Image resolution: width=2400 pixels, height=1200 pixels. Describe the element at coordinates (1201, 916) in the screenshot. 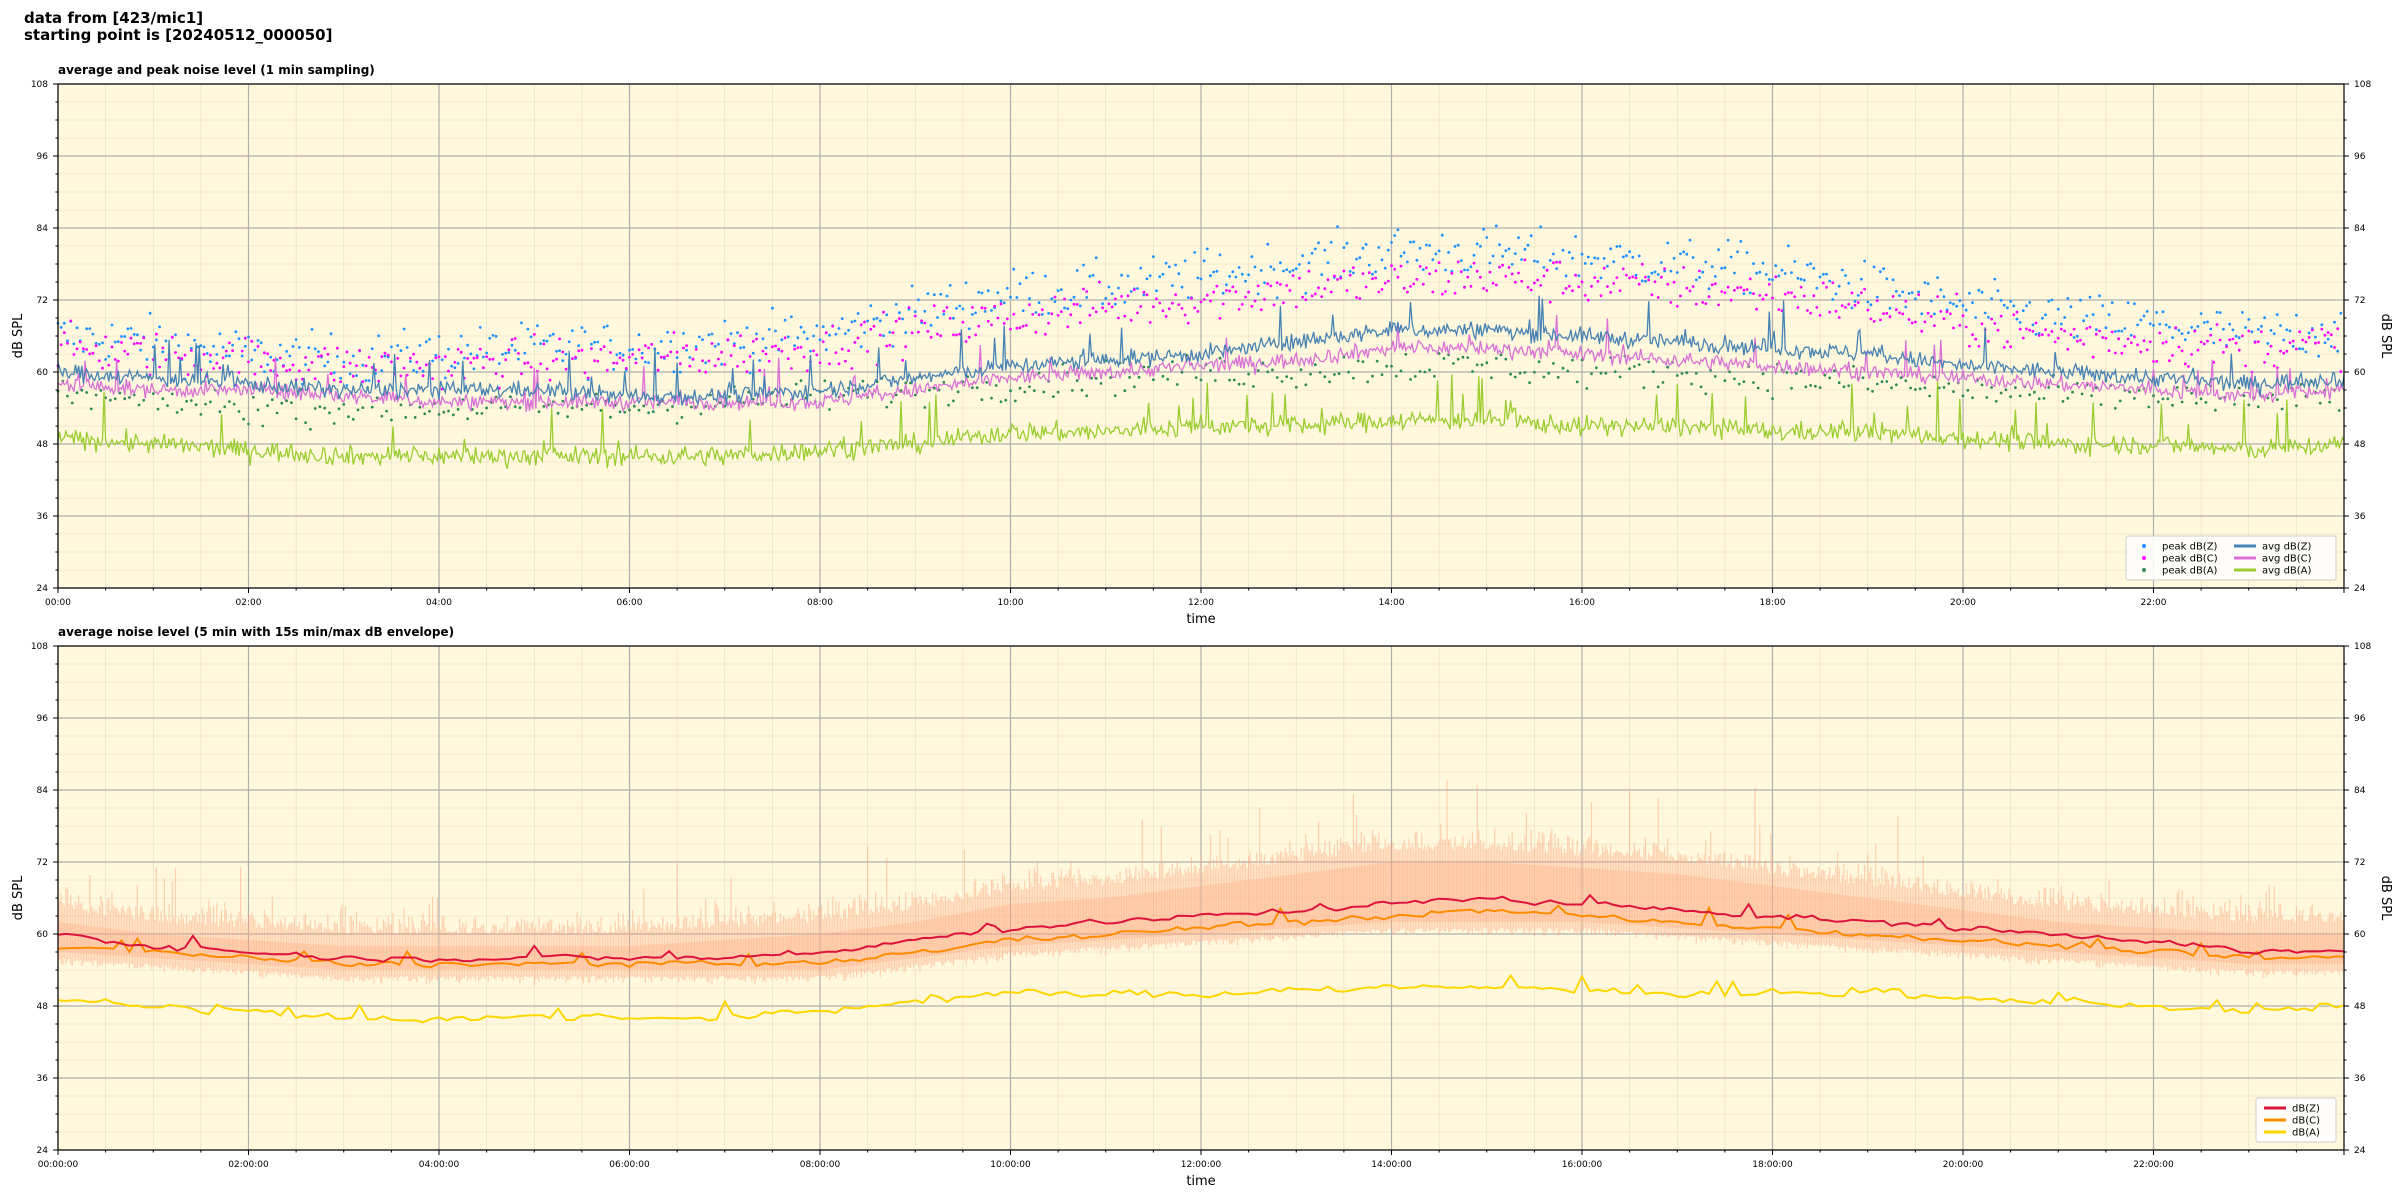

I see `p1-envelope-band` at that location.